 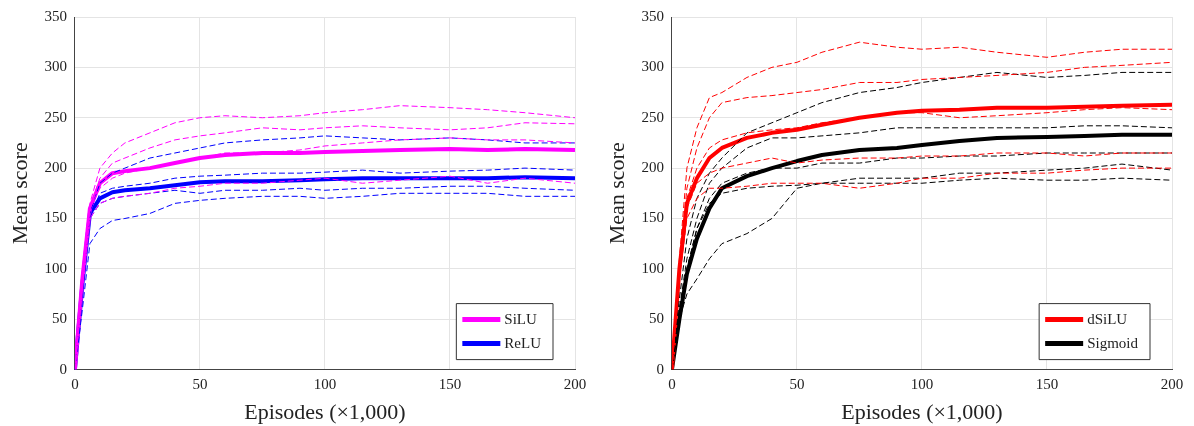 I want to click on legend-label: Sigmoid, so click(x=1113, y=342).